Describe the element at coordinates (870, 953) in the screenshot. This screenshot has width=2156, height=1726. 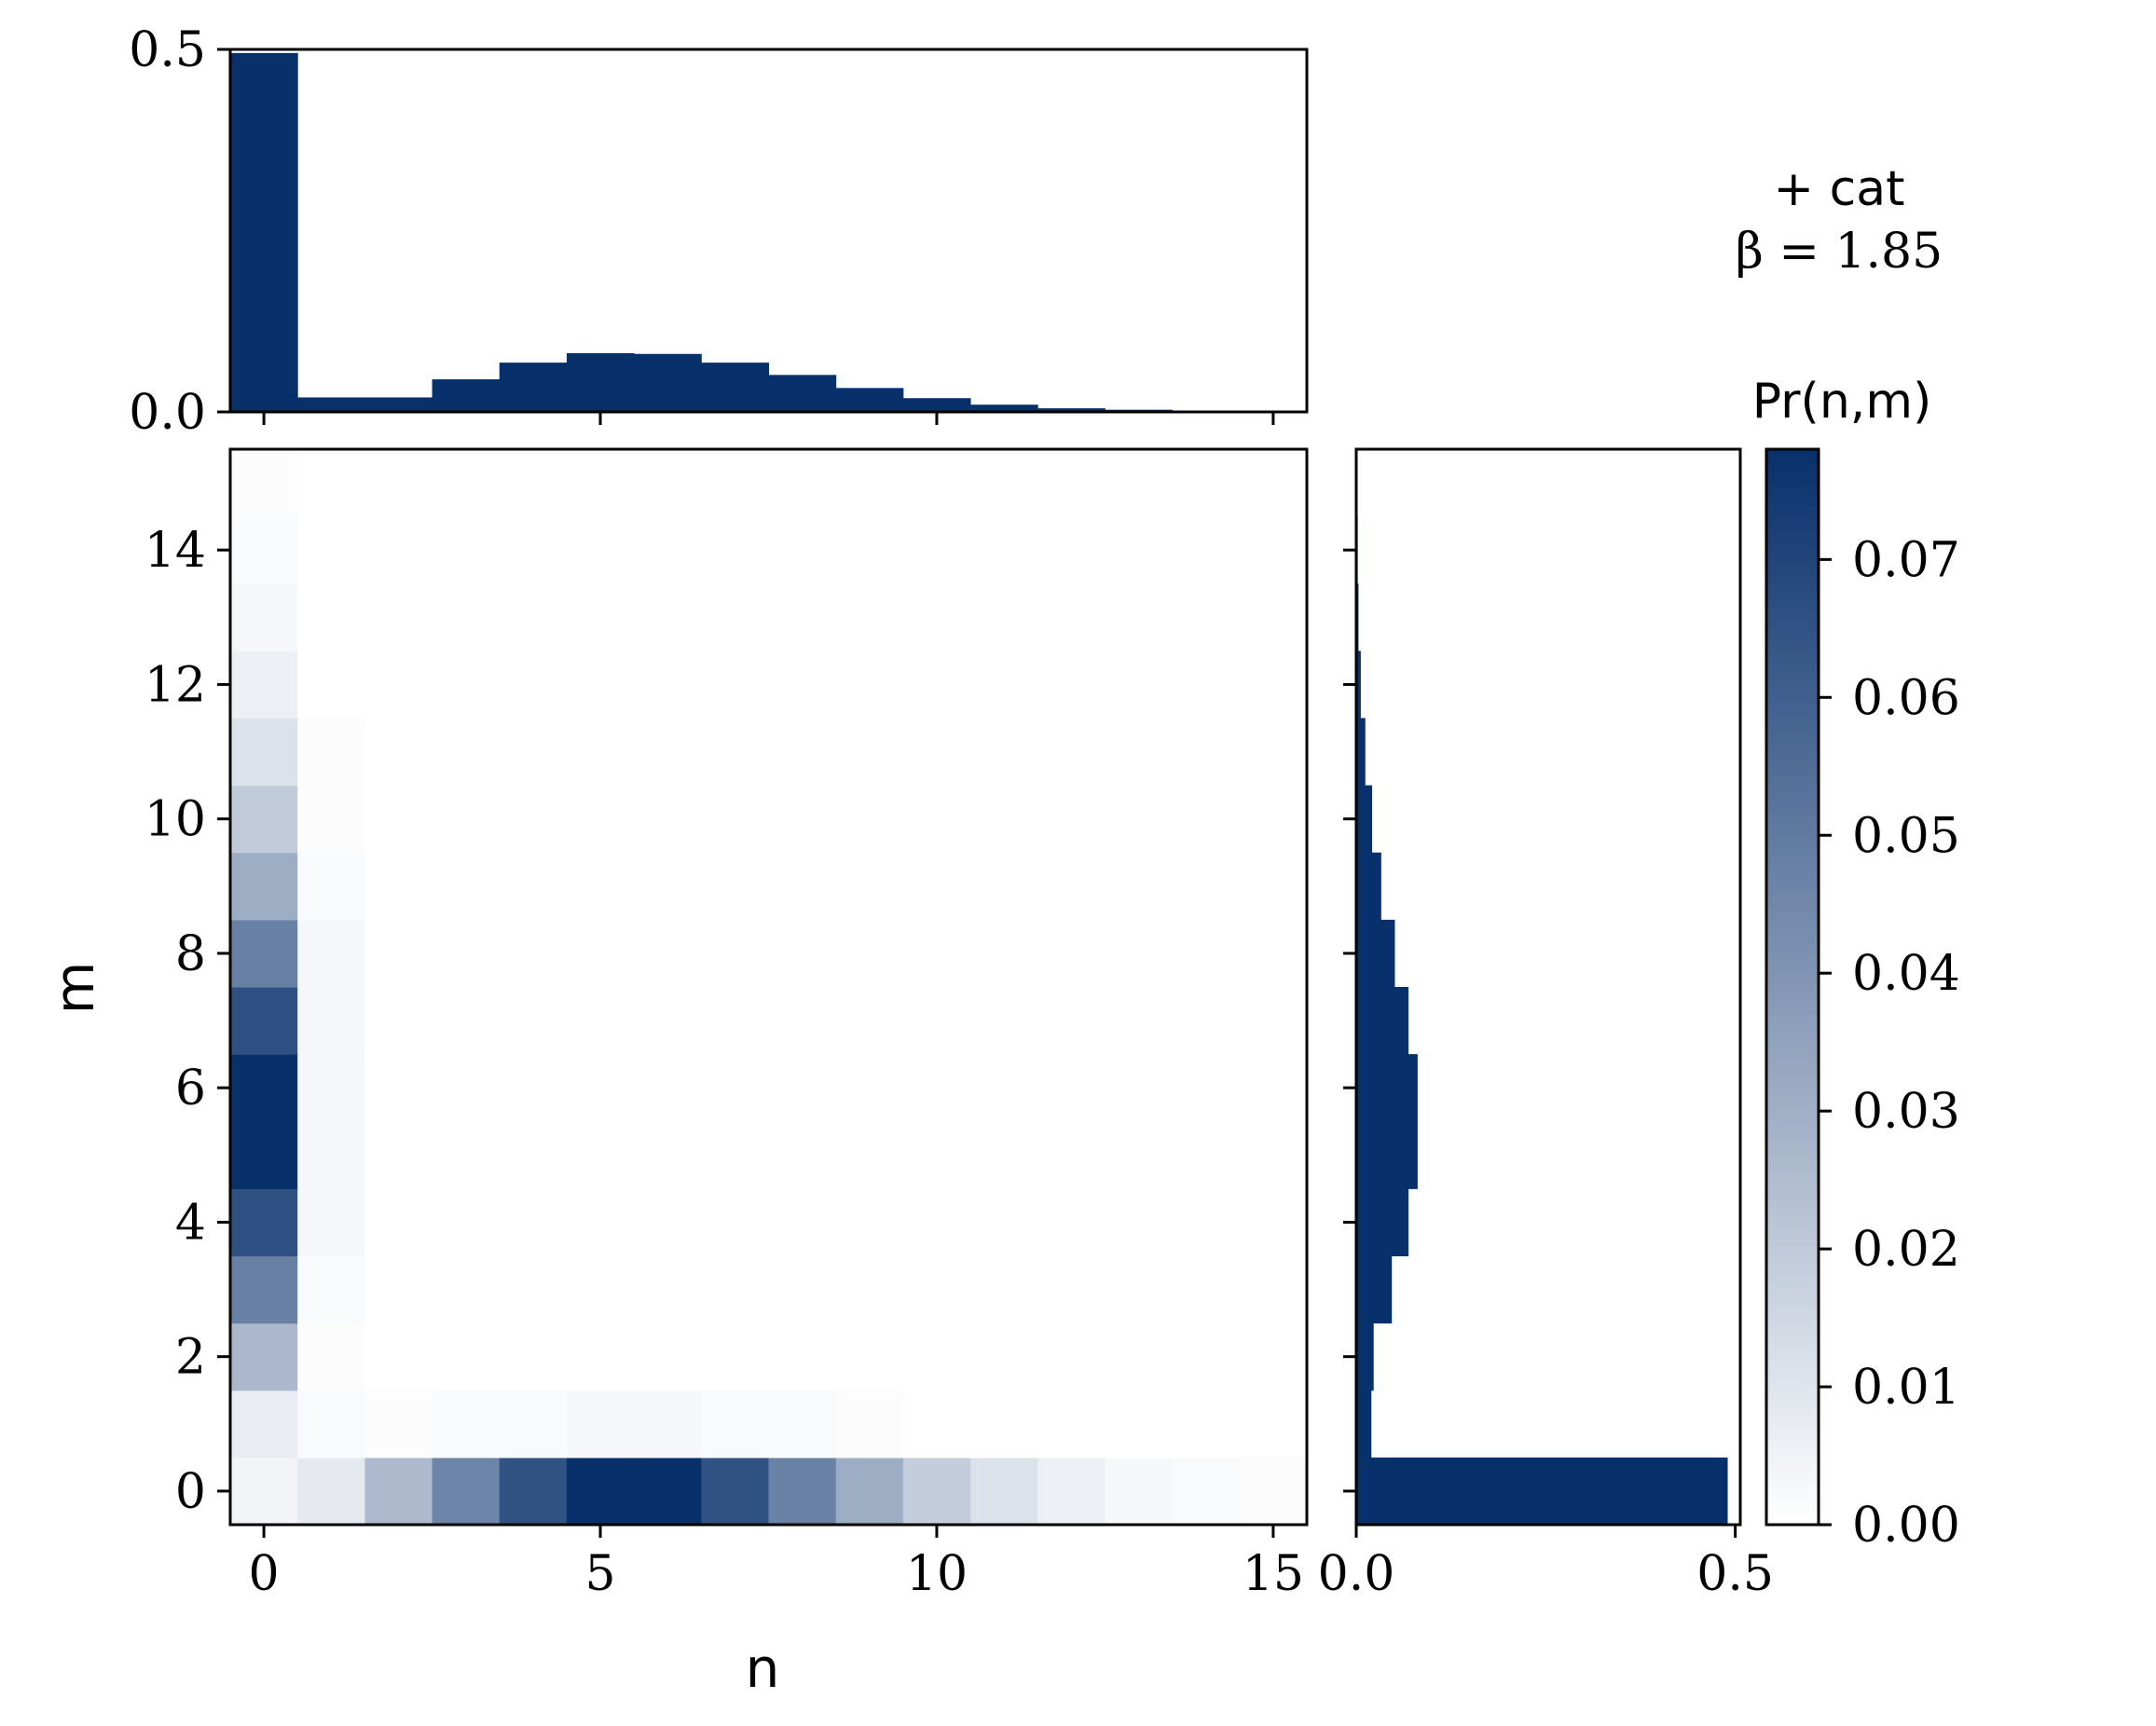
I see `heatmap-cell-n9-m8` at that location.